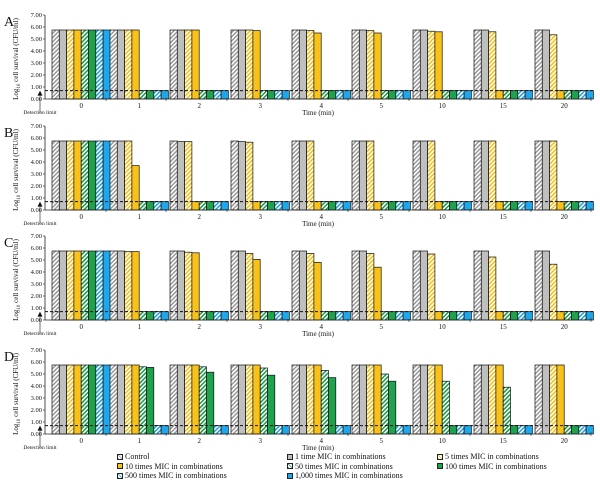 This screenshot has height=486, width=600. I want to click on x-tick-label: 0, so click(81, 441).